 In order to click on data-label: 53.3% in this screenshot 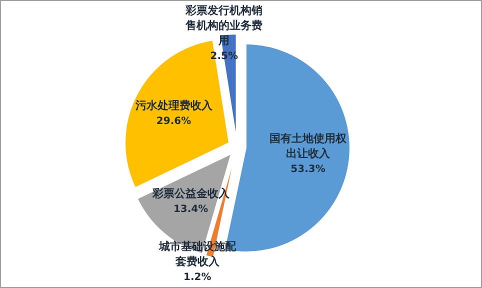, I will do `click(308, 170)`.